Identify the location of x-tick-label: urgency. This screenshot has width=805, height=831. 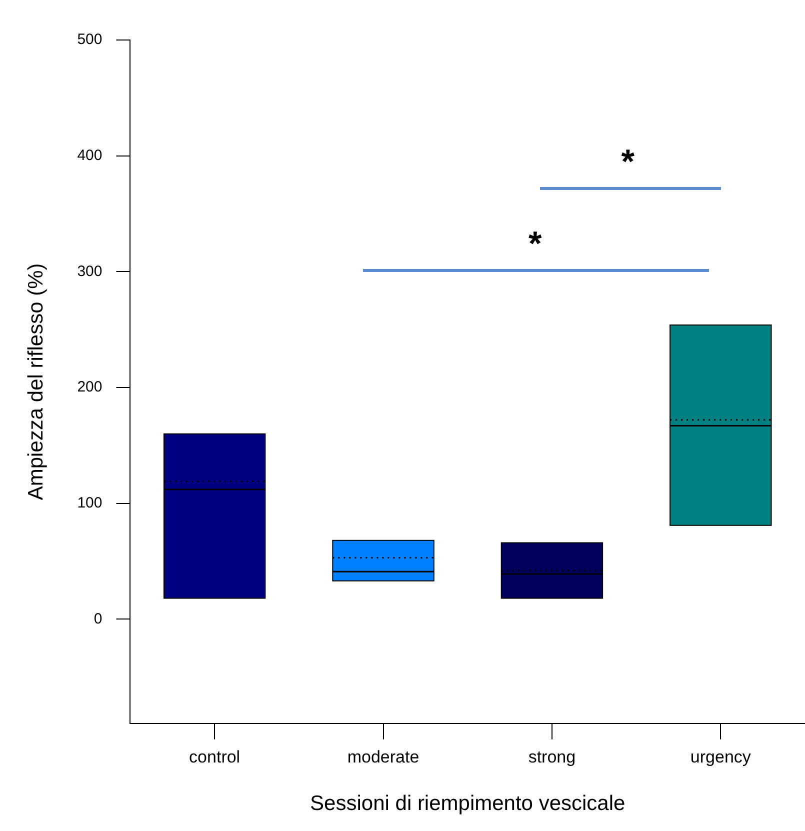
(721, 756).